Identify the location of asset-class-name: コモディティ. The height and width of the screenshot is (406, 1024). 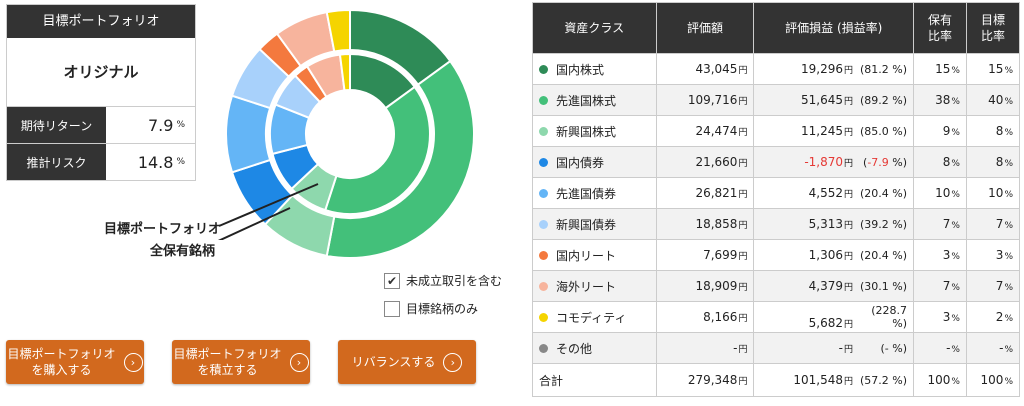
(591, 317).